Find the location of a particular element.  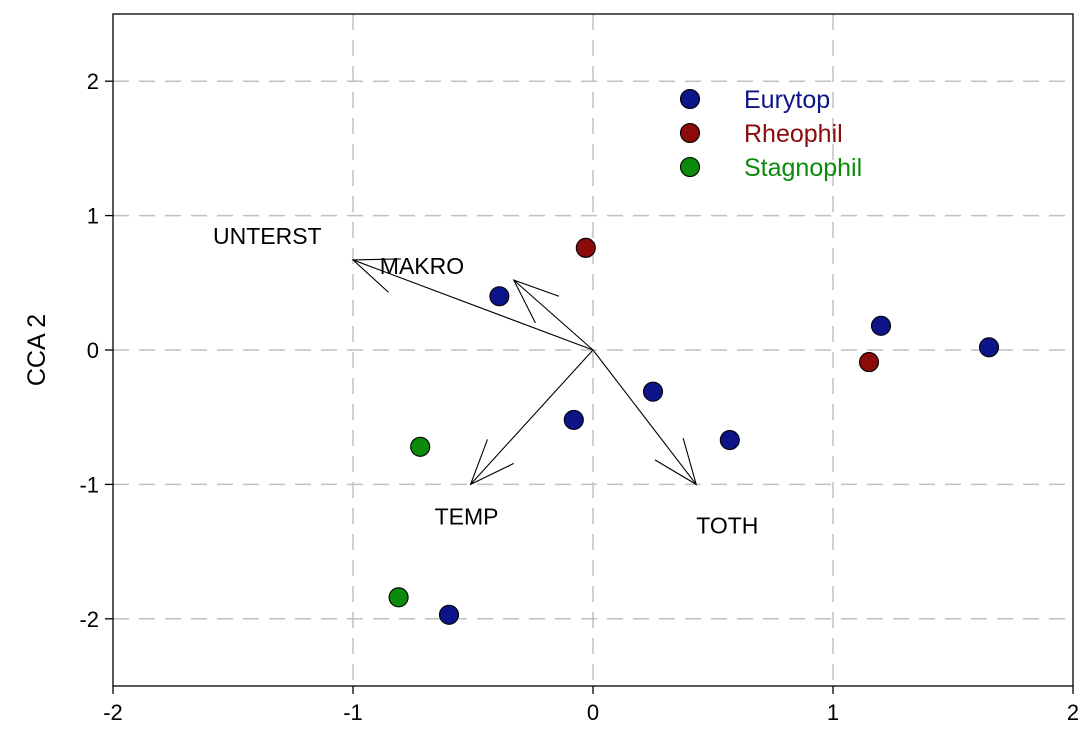

y-axis-title: CCA 2 is located at coordinates (37, 350).